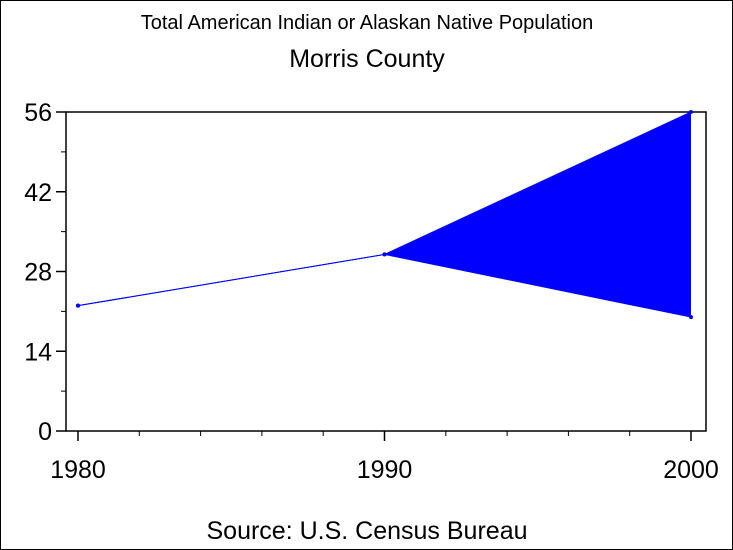  I want to click on y-tick-label: 28, so click(38, 273).